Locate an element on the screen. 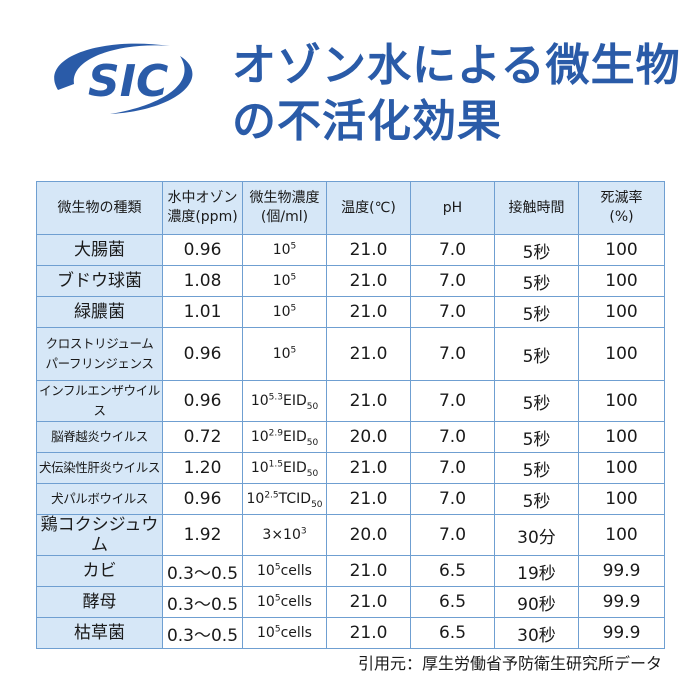 The image size is (700, 700). title-line-2: の不活化効果 is located at coordinates (367, 121).